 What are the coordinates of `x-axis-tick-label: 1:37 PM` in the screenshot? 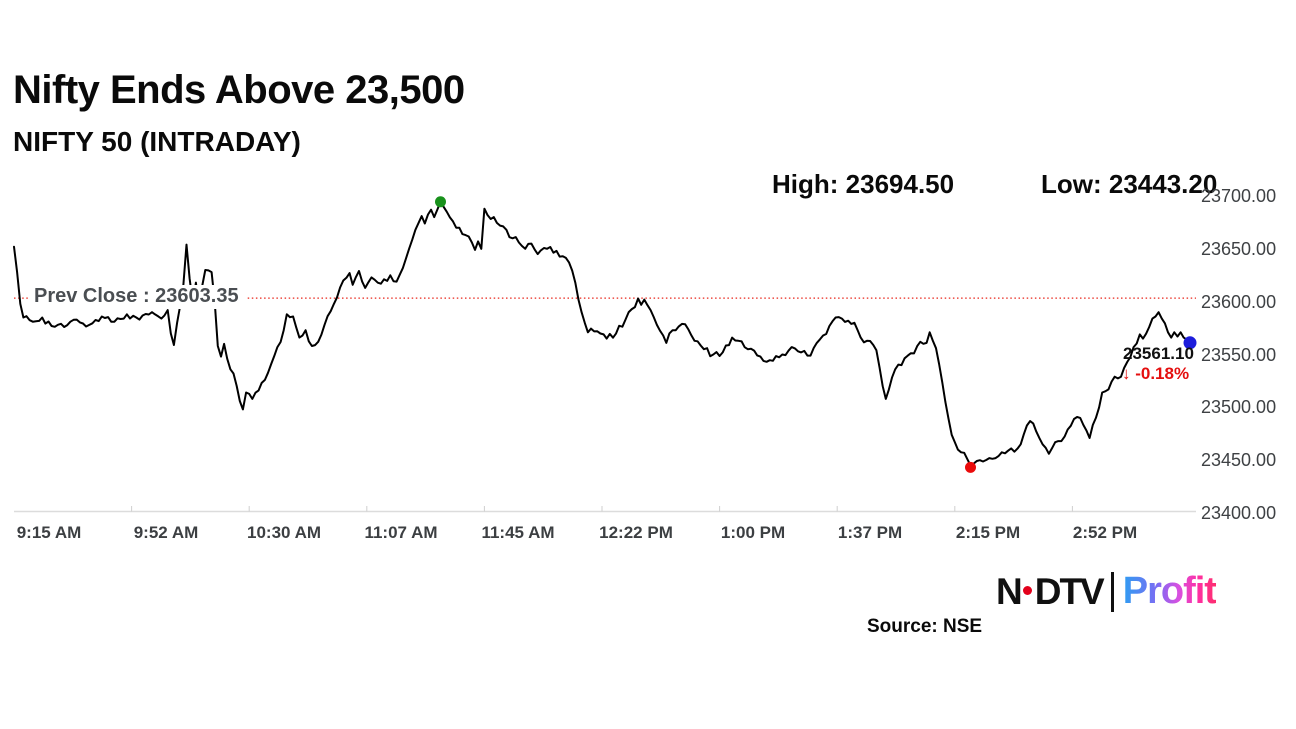 It's located at (870, 532).